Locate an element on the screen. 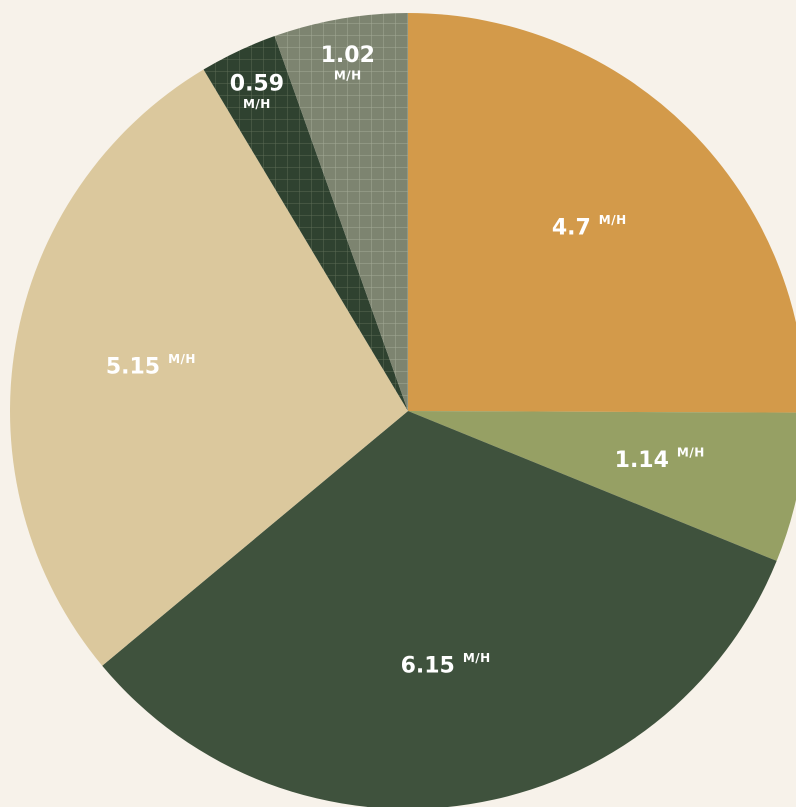 The image size is (796, 807). value-label: 1.02 is located at coordinates (348, 55).